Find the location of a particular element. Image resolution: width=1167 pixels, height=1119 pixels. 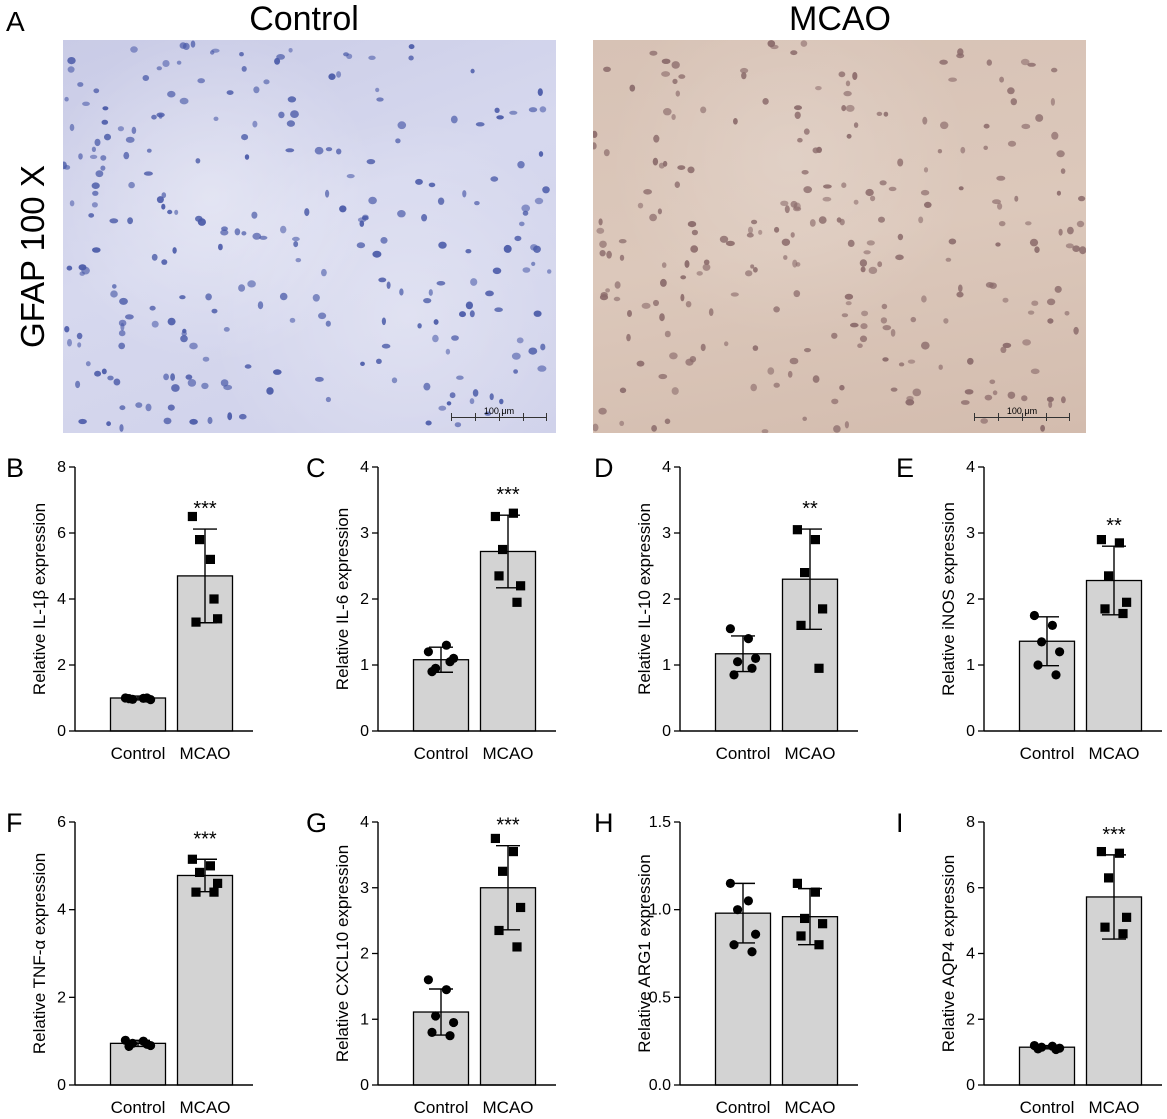

y-tick-label: 0 is located at coordinates (364, 731).